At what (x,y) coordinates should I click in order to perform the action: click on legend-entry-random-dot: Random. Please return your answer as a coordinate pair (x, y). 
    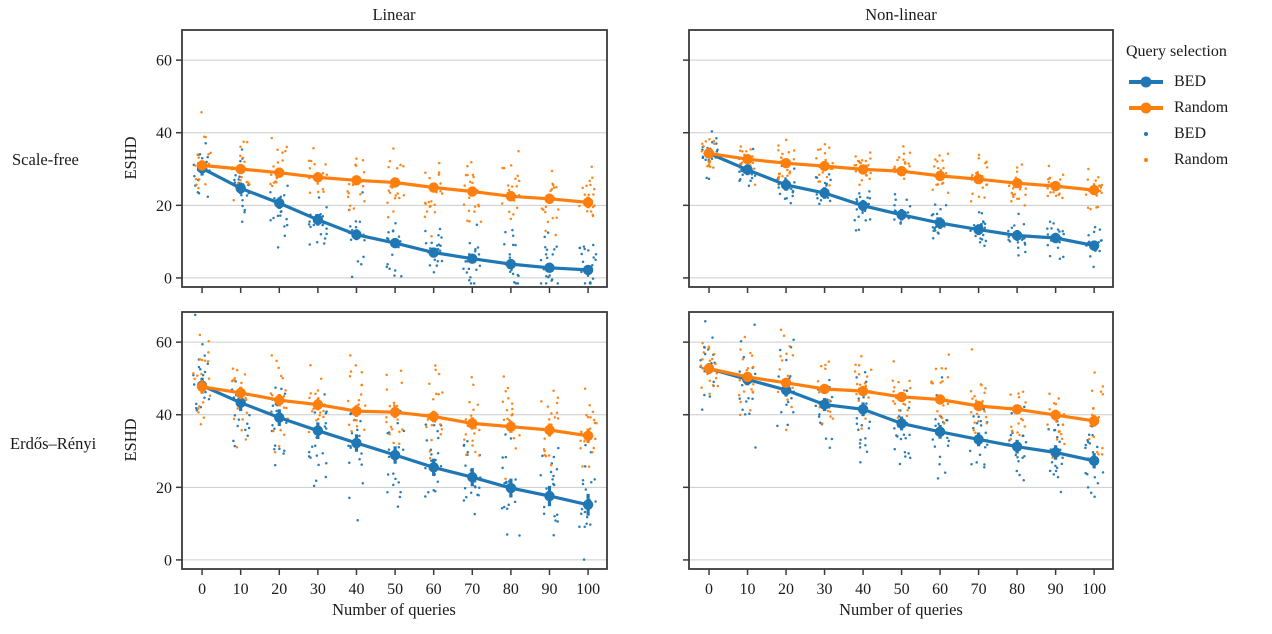
    Looking at the image, I should click on (1177, 160).